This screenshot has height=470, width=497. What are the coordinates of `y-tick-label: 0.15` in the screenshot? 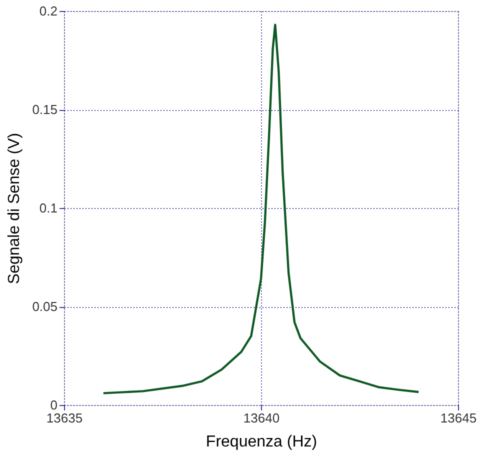 It's located at (45, 109).